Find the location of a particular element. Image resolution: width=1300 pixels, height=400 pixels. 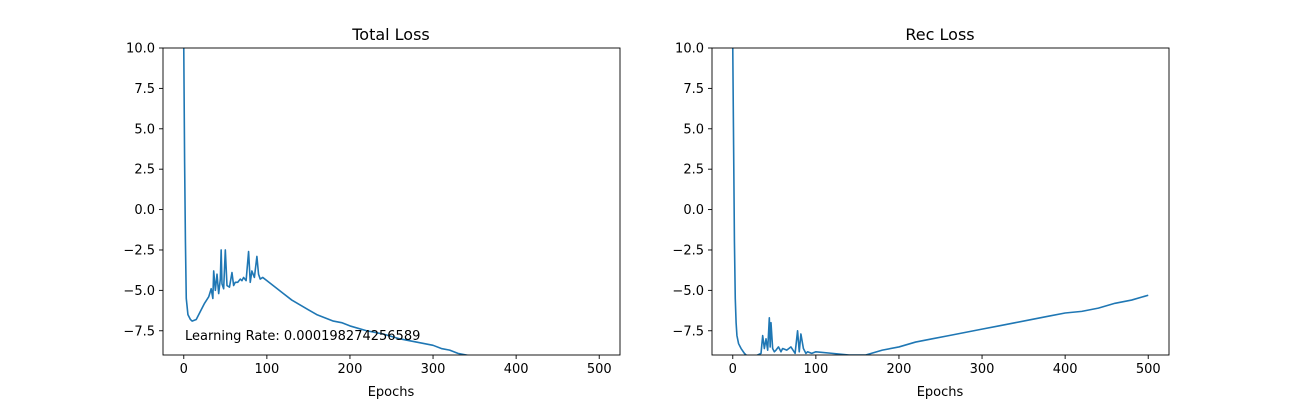

chart-title: Total Loss is located at coordinates (390, 34).